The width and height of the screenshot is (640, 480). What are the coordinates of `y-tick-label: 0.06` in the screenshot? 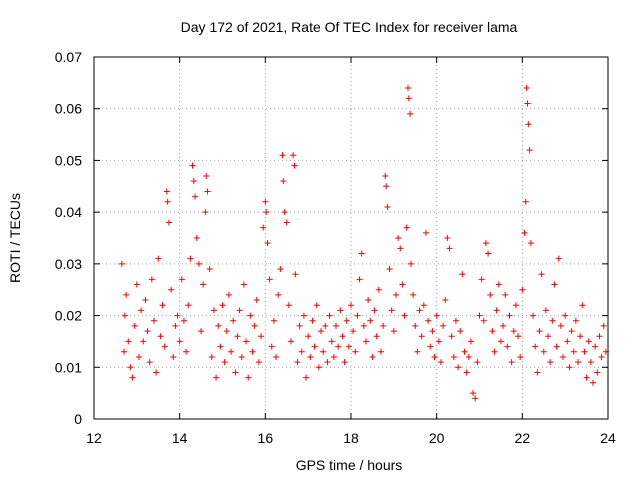 It's located at (68, 109).